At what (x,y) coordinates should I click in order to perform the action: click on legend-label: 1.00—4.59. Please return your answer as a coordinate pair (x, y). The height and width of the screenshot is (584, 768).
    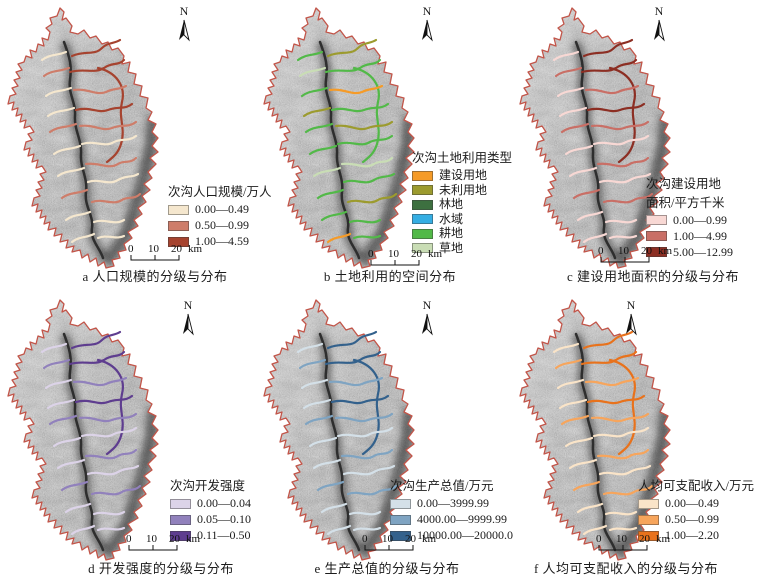
    Looking at the image, I should click on (222, 241).